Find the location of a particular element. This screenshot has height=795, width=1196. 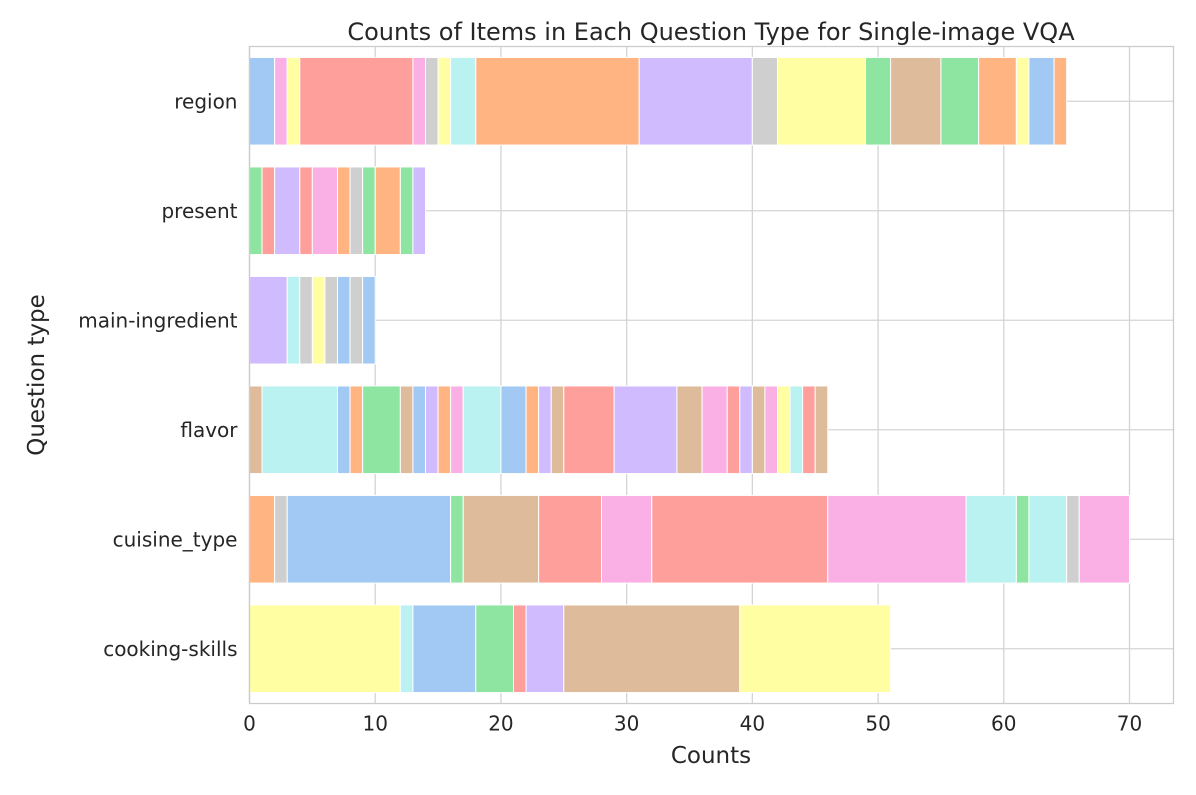

y-tick-label: flavor is located at coordinates (209, 430).